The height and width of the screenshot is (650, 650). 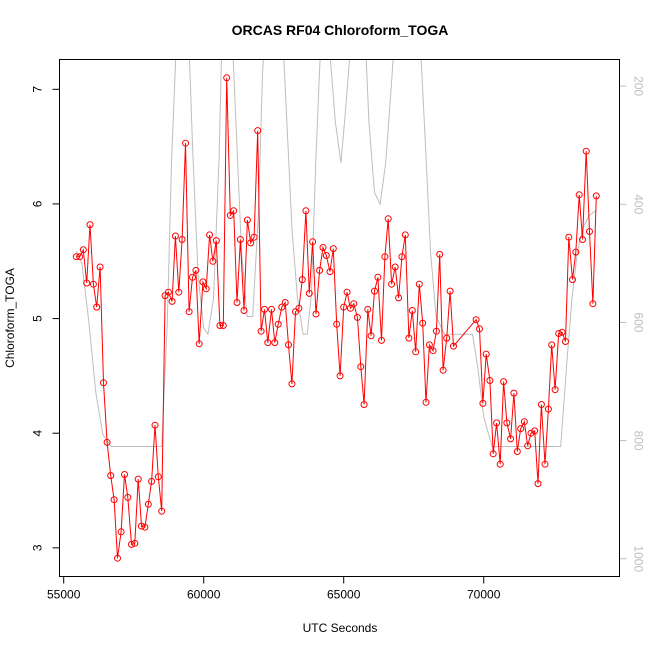 I want to click on x-tick-label: 55000, so click(x=64, y=595).